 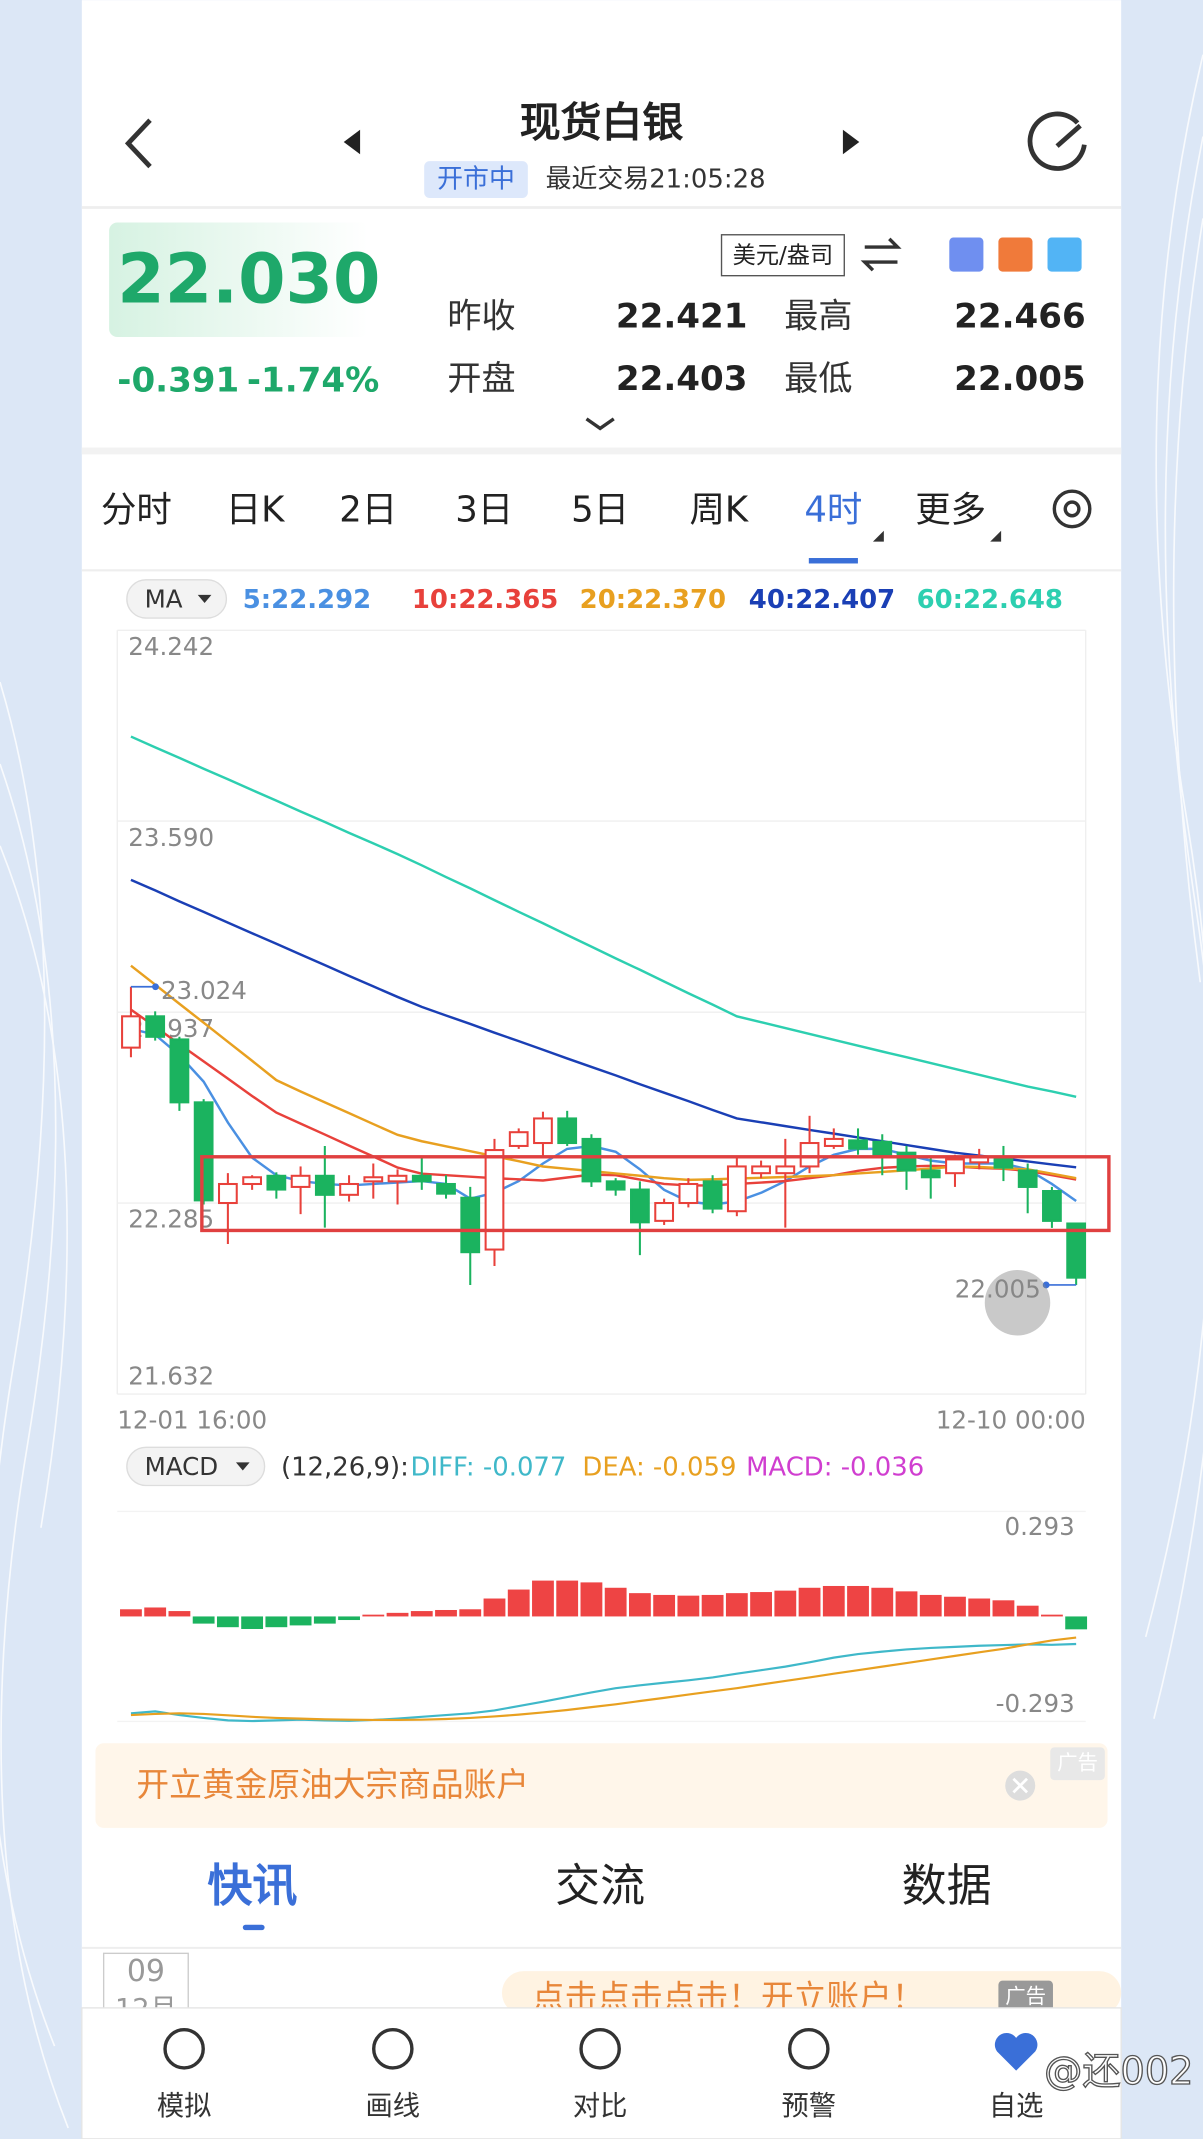 I want to click on ad-banner, so click(x=601, y=1785).